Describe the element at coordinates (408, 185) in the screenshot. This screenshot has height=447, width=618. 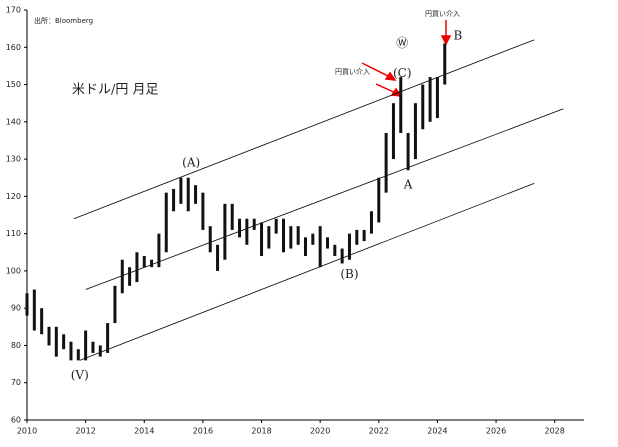
I see `annotation: A` at that location.